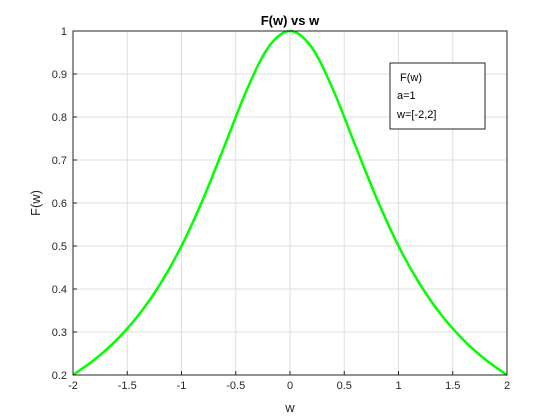 The height and width of the screenshot is (420, 560). Describe the element at coordinates (344, 386) in the screenshot. I see `x-tick-label: 0.5` at that location.